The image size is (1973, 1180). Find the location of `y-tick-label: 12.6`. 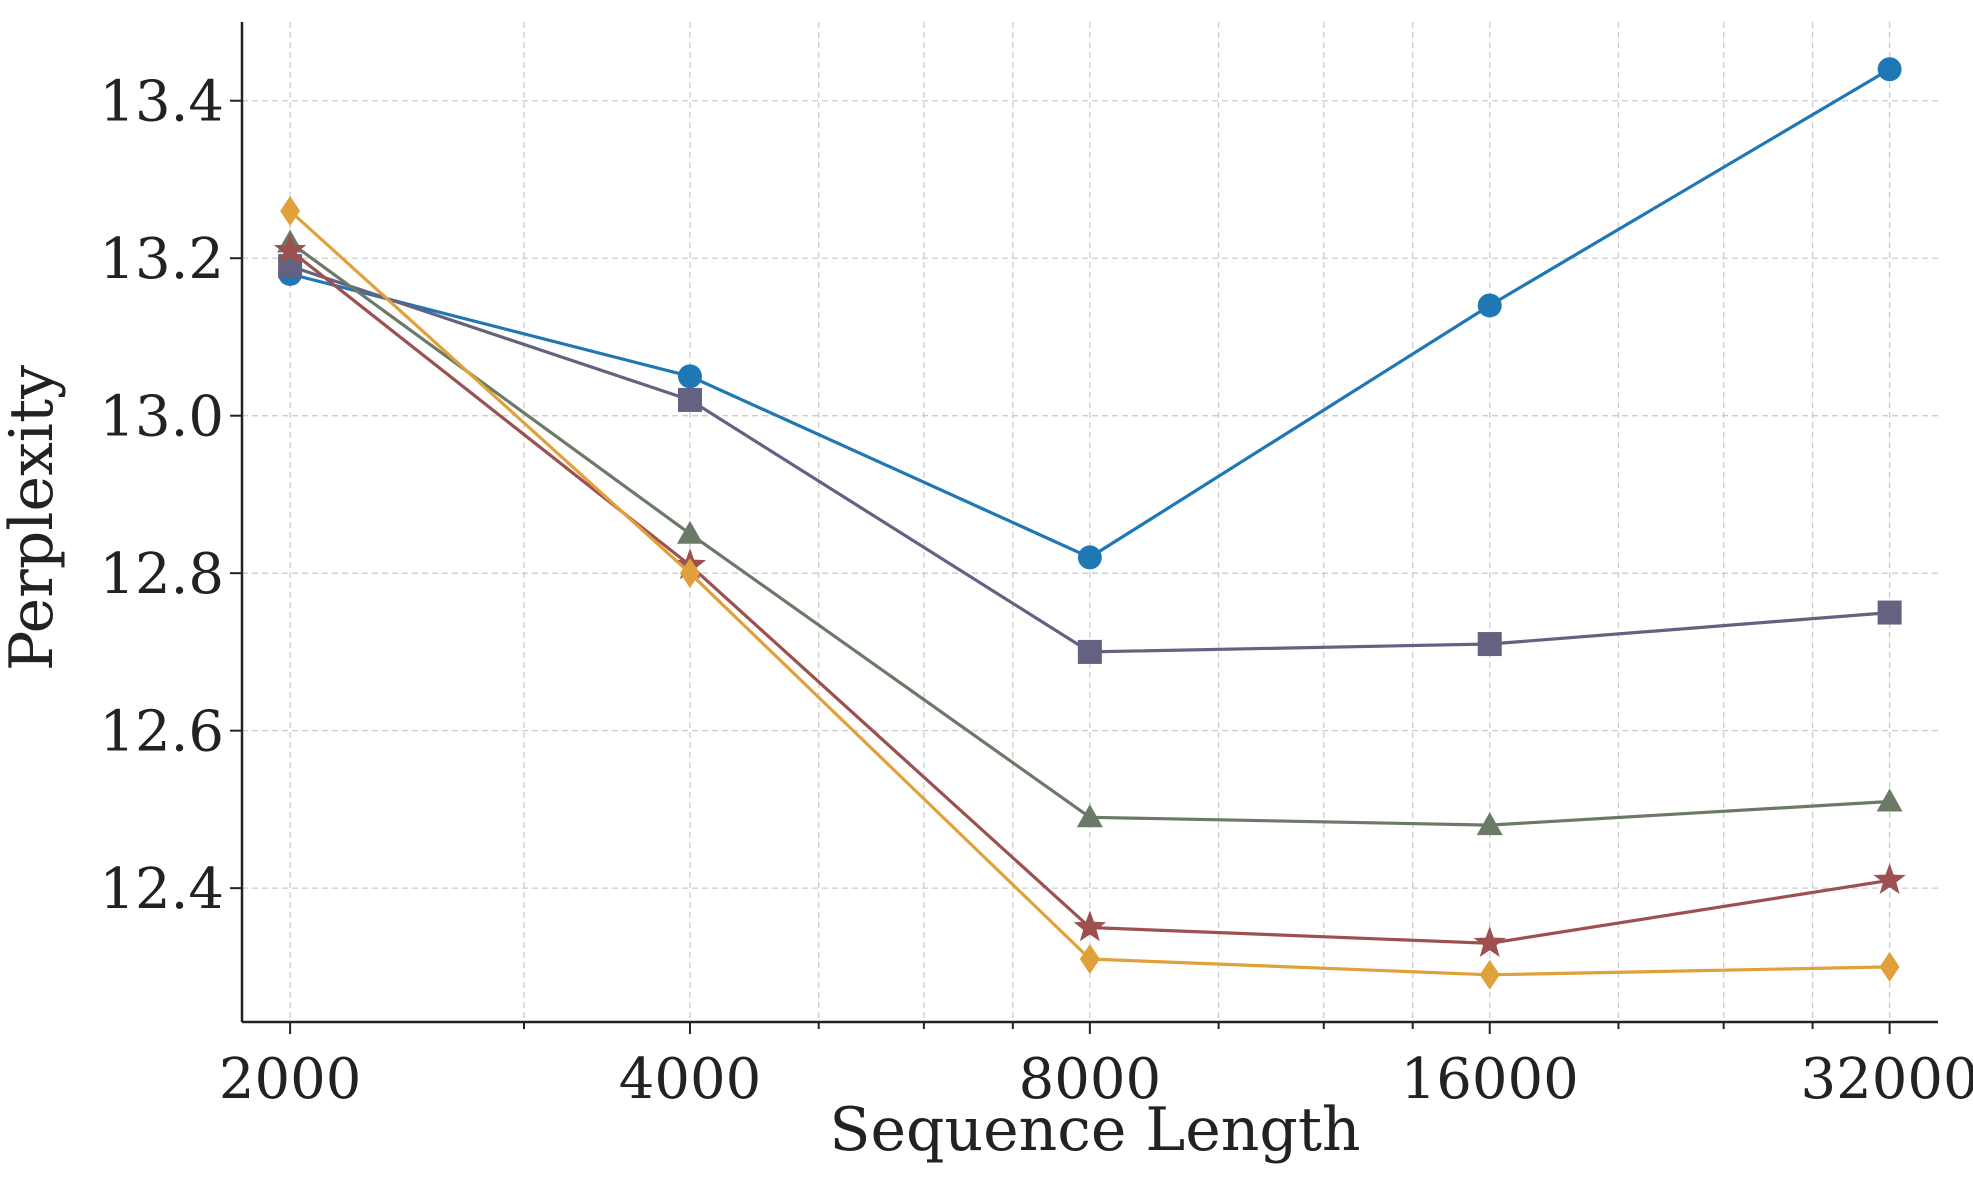

y-tick-label: 12.6 is located at coordinates (161, 732).